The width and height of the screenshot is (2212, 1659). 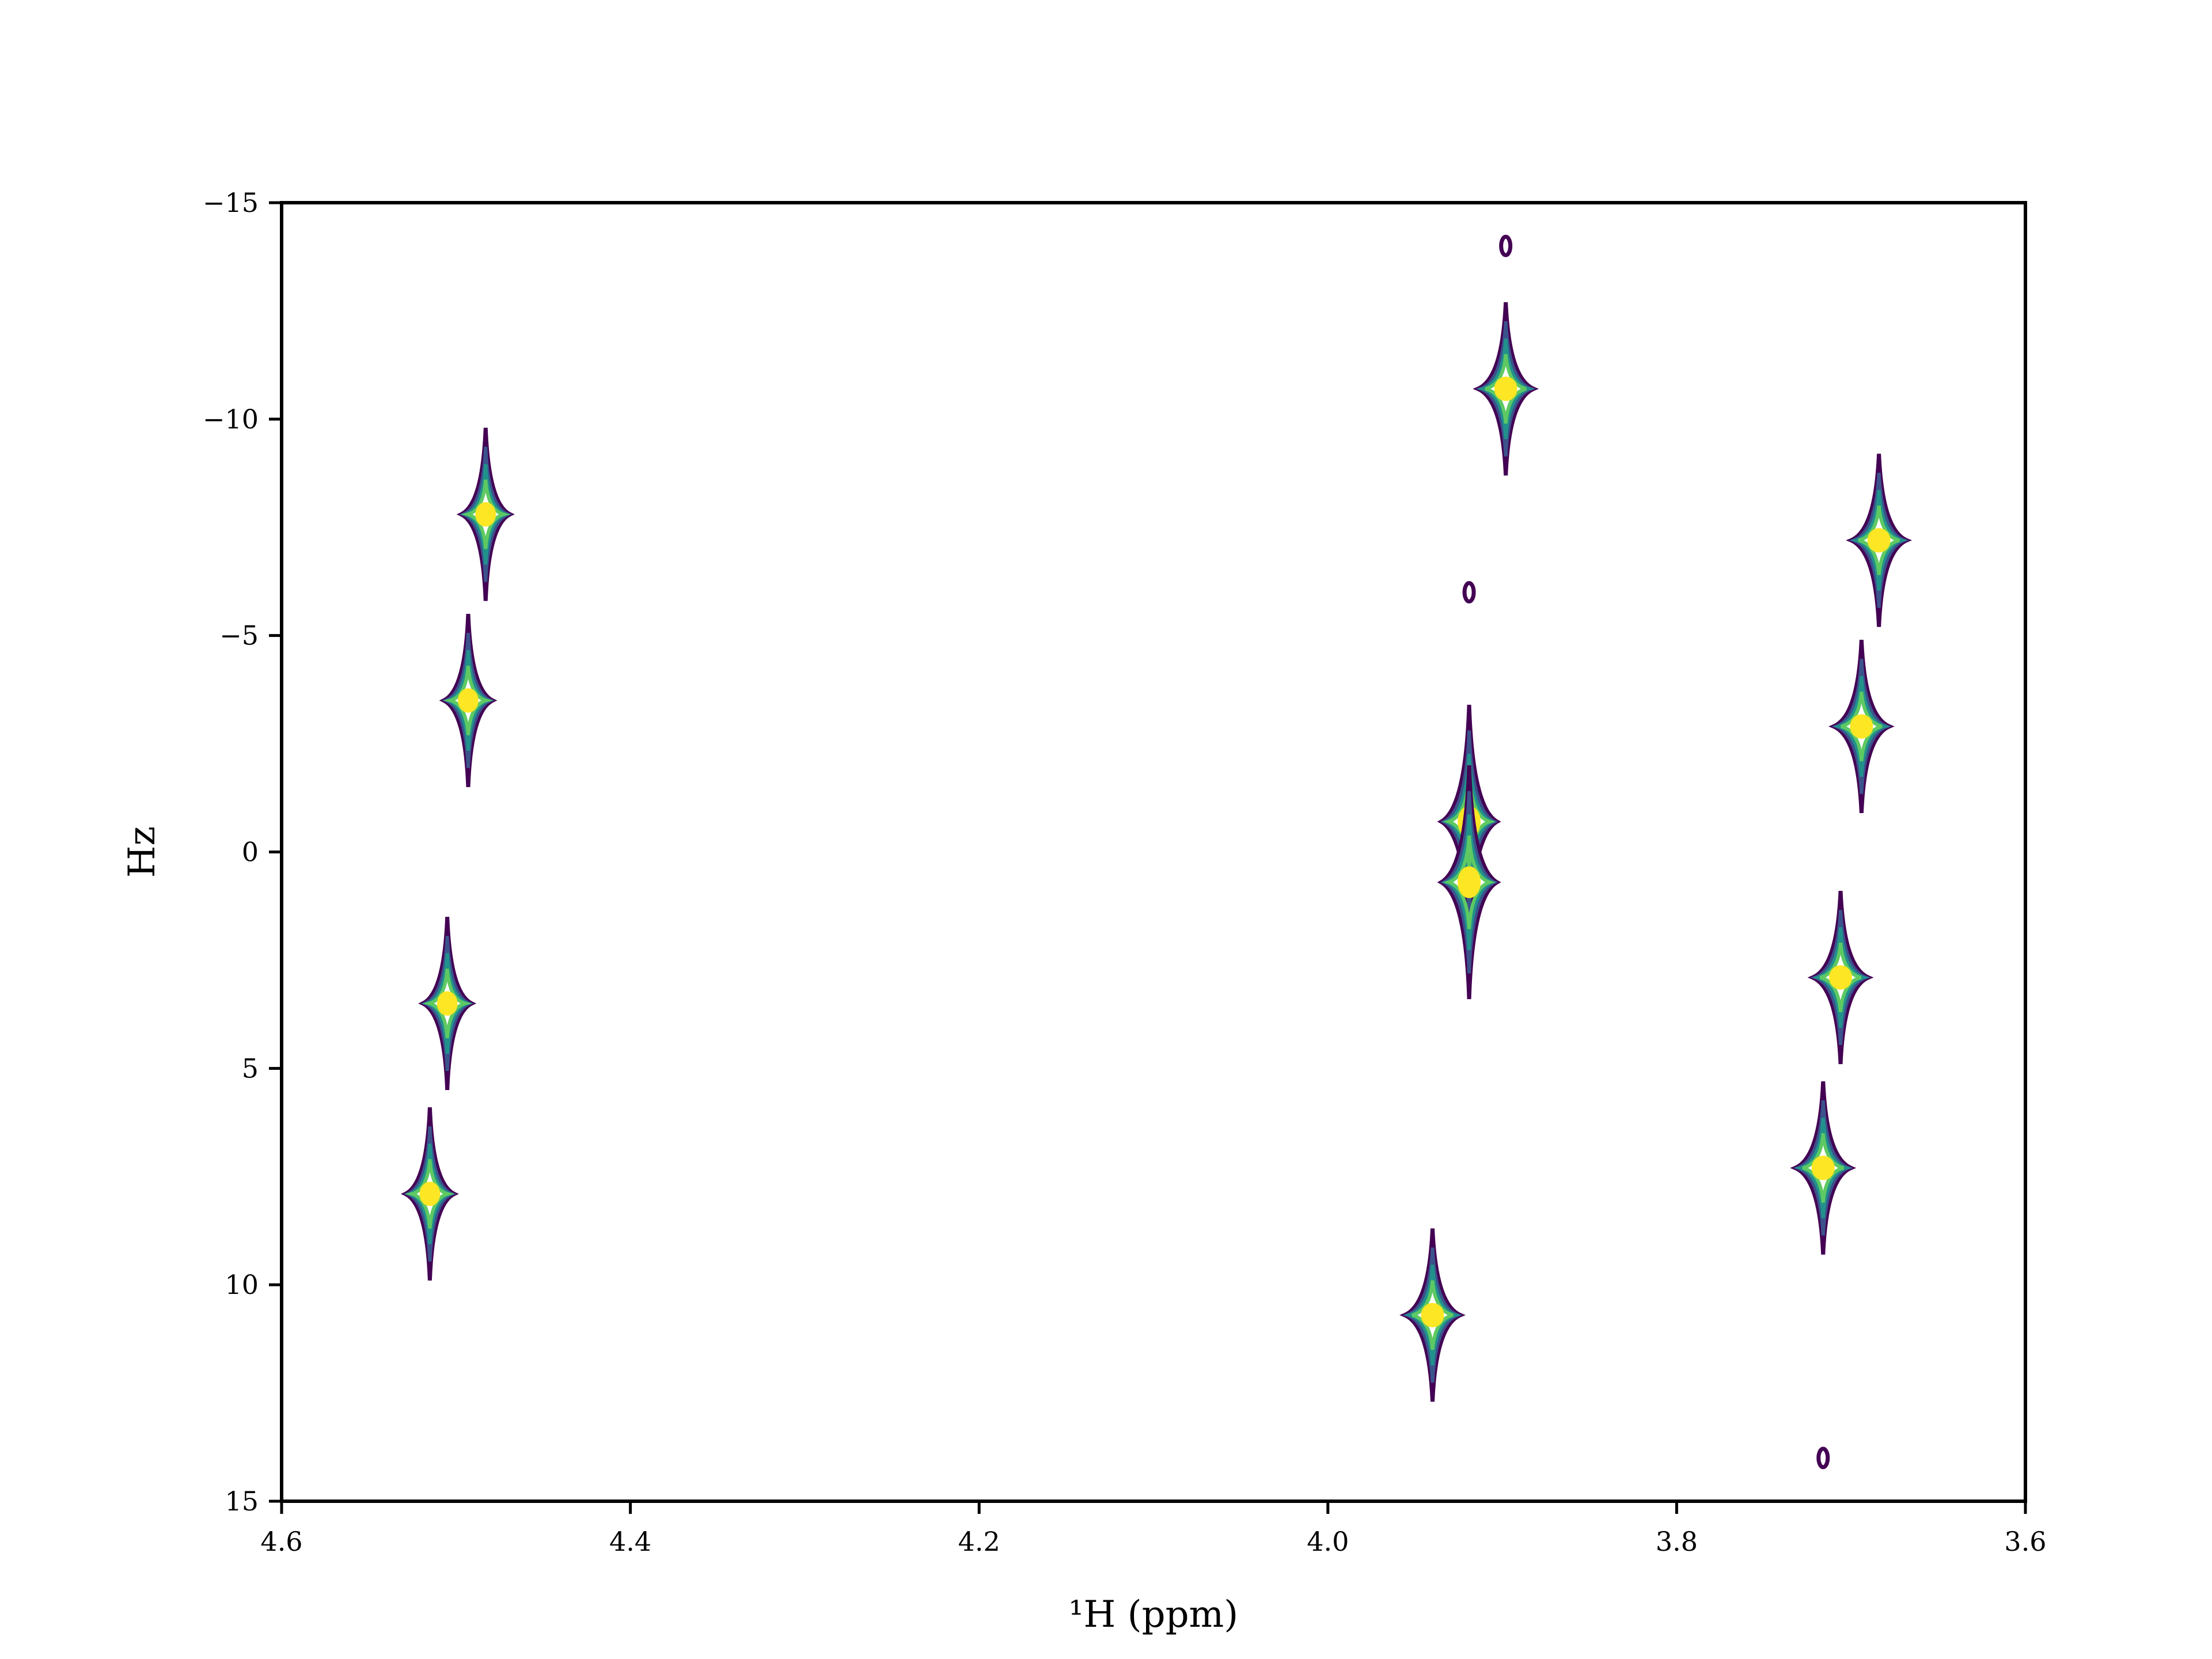 I want to click on x-tick-label: 3.6, so click(x=2025, y=1541).